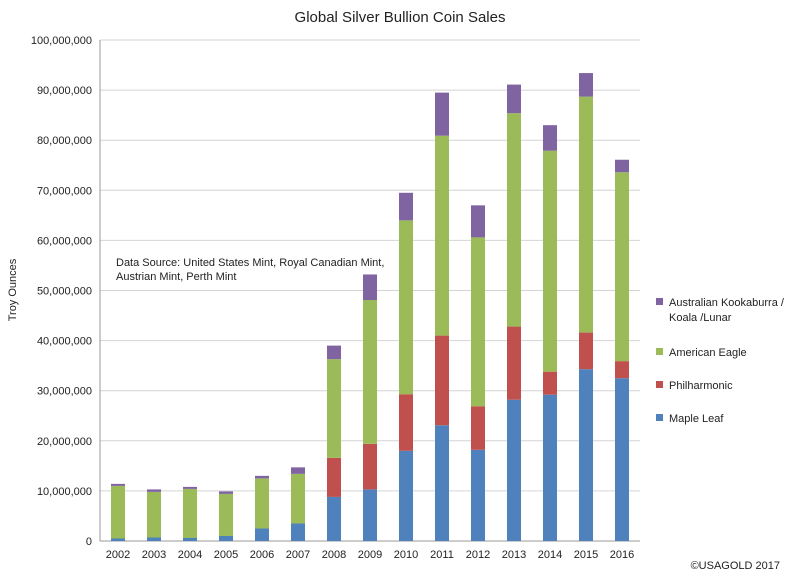  I want to click on x-tick-label: 2004, so click(190, 555).